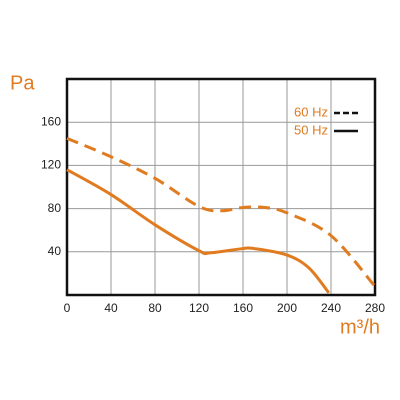  What do you see at coordinates (331, 308) in the screenshot?
I see `x-tick-label: 240` at bounding box center [331, 308].